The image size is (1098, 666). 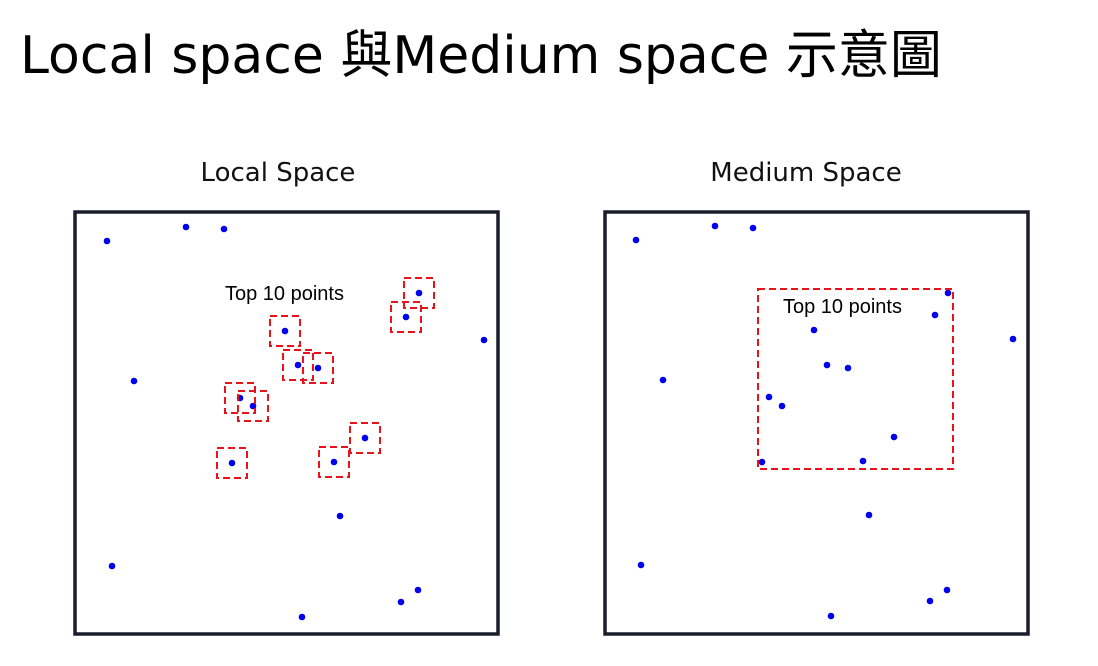 I want to click on medium-annotation: Top 10 points, so click(x=842, y=307).